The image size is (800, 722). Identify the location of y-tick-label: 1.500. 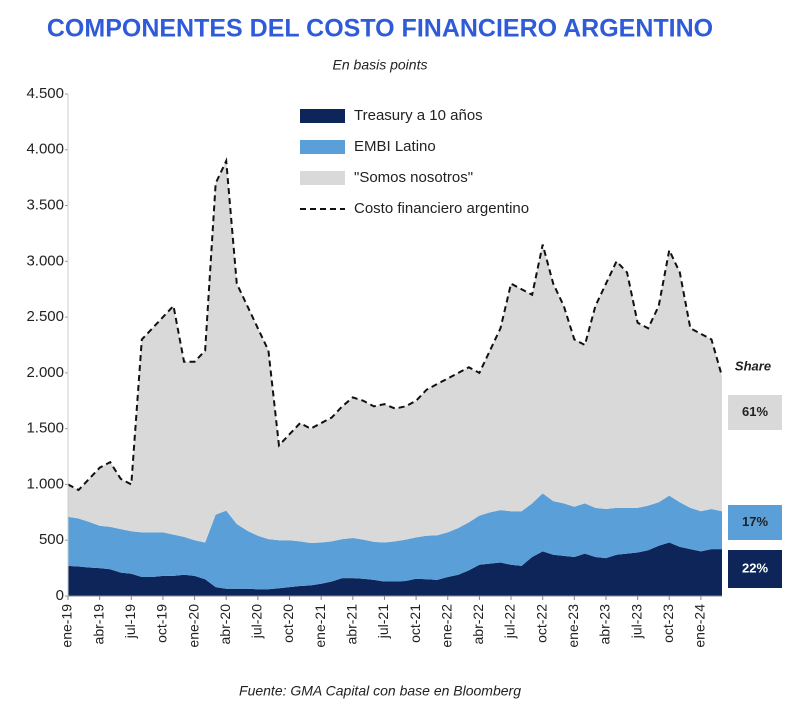
(45, 428).